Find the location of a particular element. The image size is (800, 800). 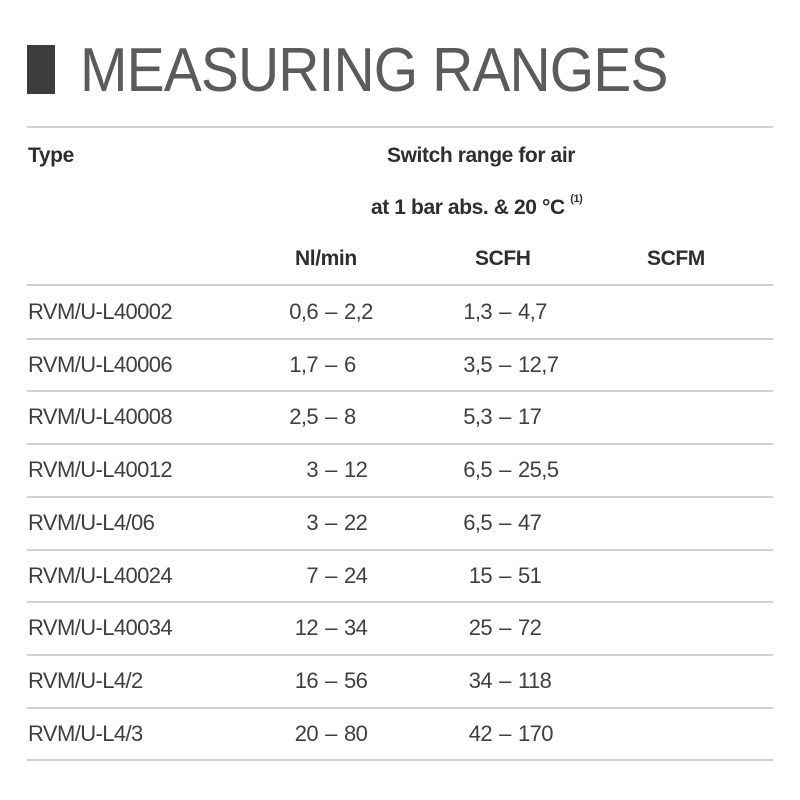

cell-type: RVM/U-L40002 is located at coordinates (100, 311).